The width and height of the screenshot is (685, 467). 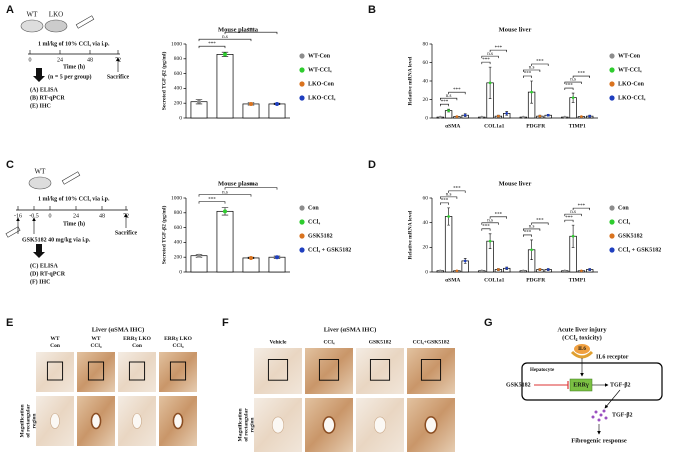 I want to click on legend-label: GSK5182, so click(x=320, y=236).